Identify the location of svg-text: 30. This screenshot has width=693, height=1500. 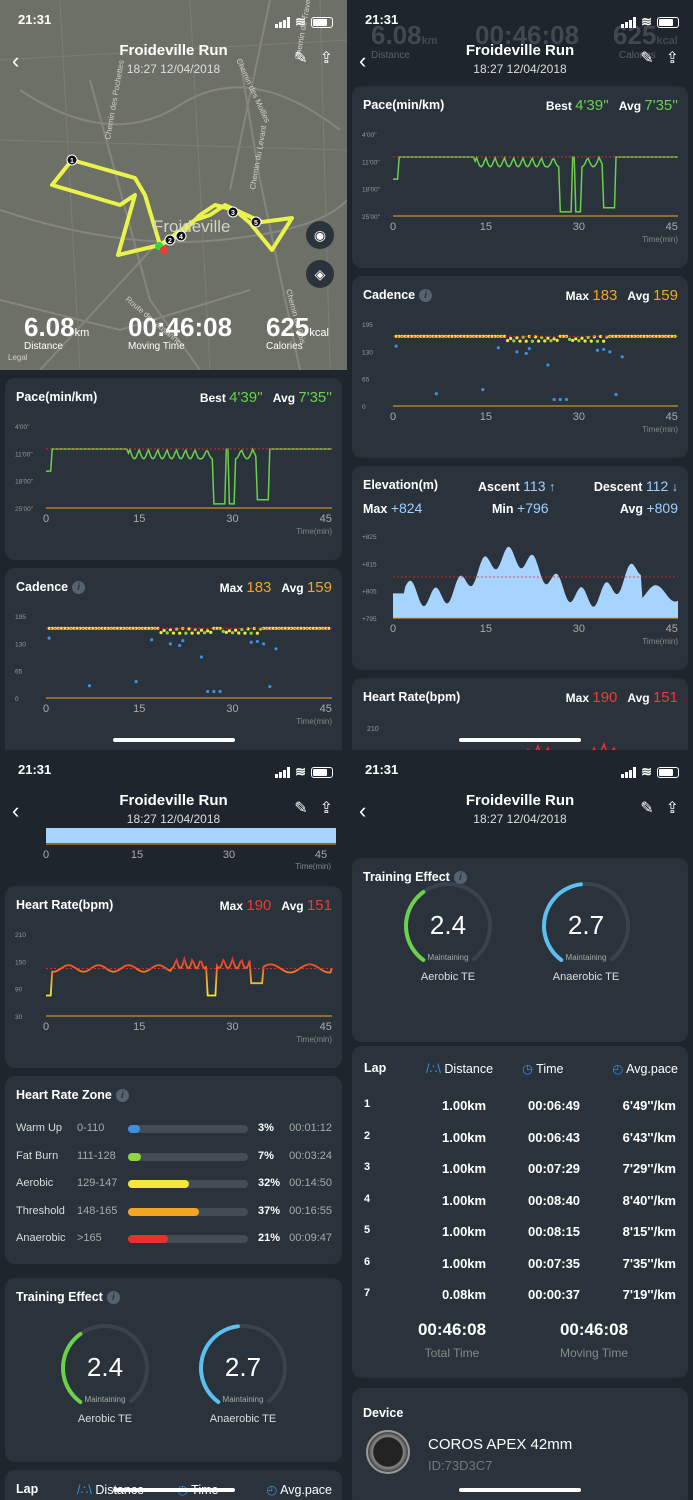
(229, 855).